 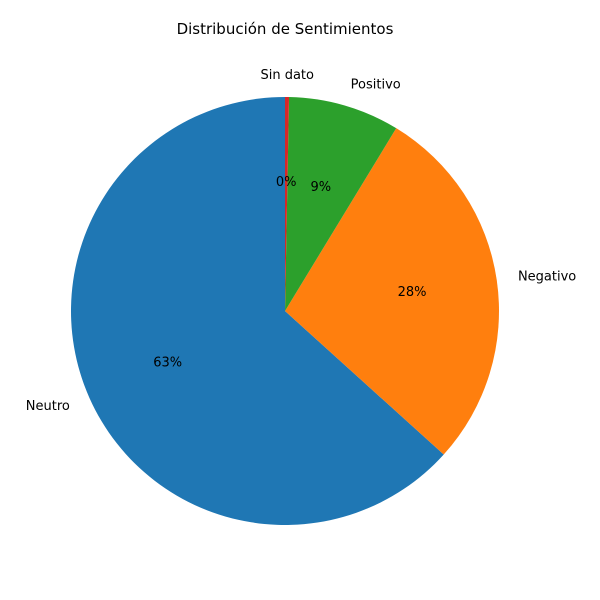 What do you see at coordinates (285, 29) in the screenshot?
I see `chart-title: Distribución de Sentimientos` at bounding box center [285, 29].